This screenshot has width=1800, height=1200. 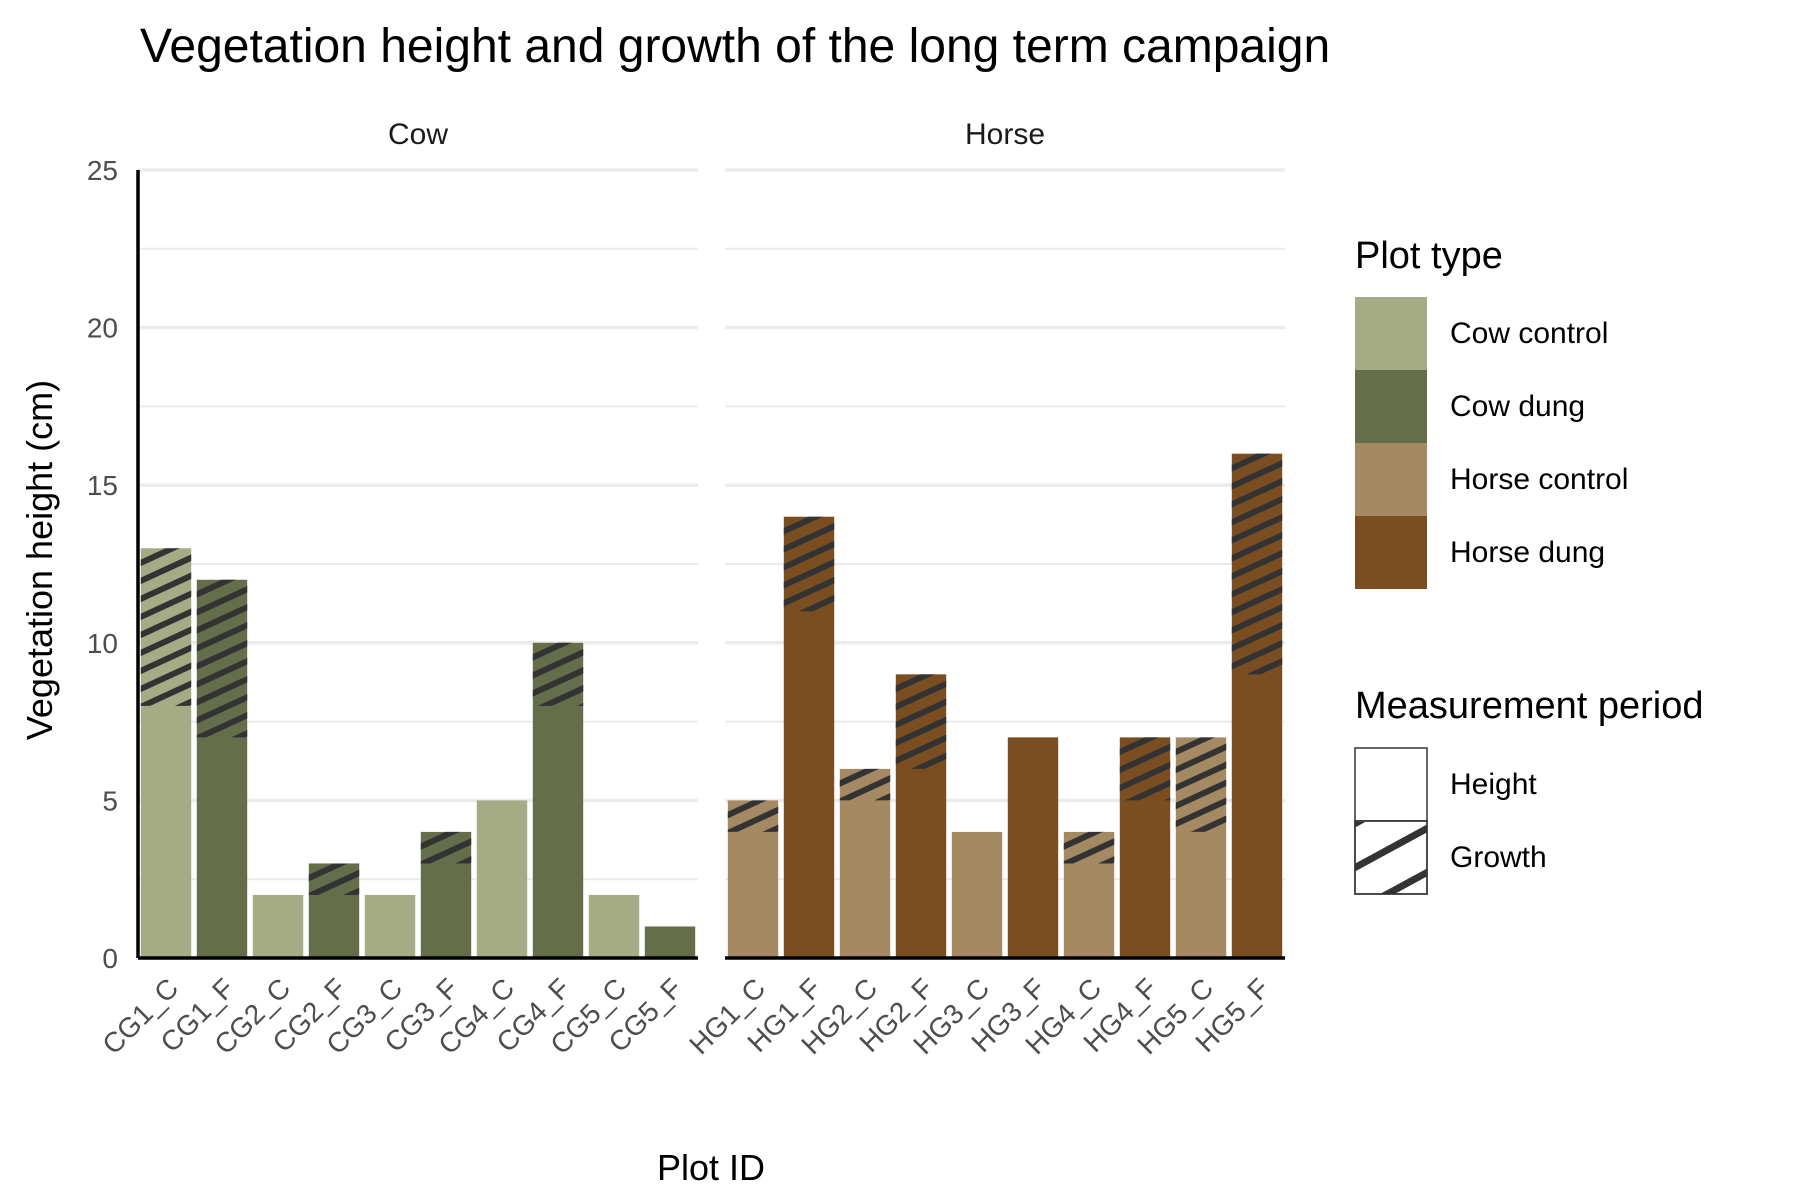 What do you see at coordinates (278, 926) in the screenshot?
I see `bar-CG2_C` at bounding box center [278, 926].